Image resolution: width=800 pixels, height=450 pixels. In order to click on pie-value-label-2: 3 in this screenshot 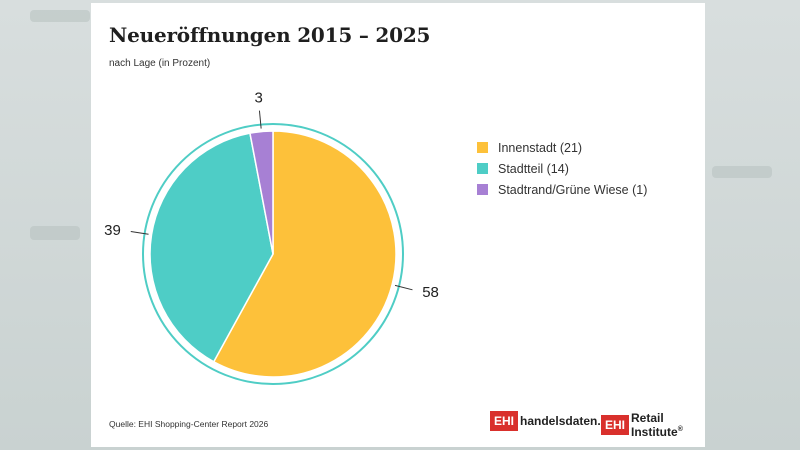, I will do `click(259, 98)`.